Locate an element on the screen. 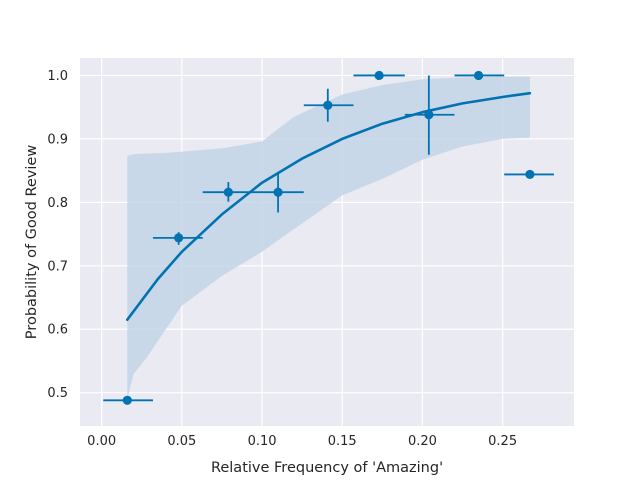 This screenshot has height=484, width=640. y-tick-label: 1.0 is located at coordinates (57, 76).